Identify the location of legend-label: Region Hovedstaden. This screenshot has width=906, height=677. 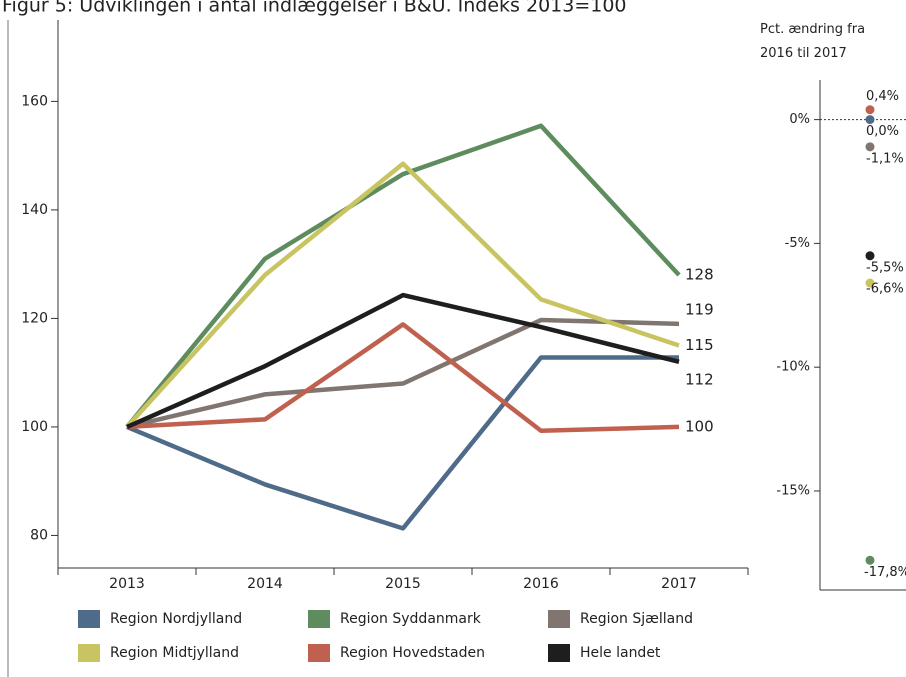
(412, 653).